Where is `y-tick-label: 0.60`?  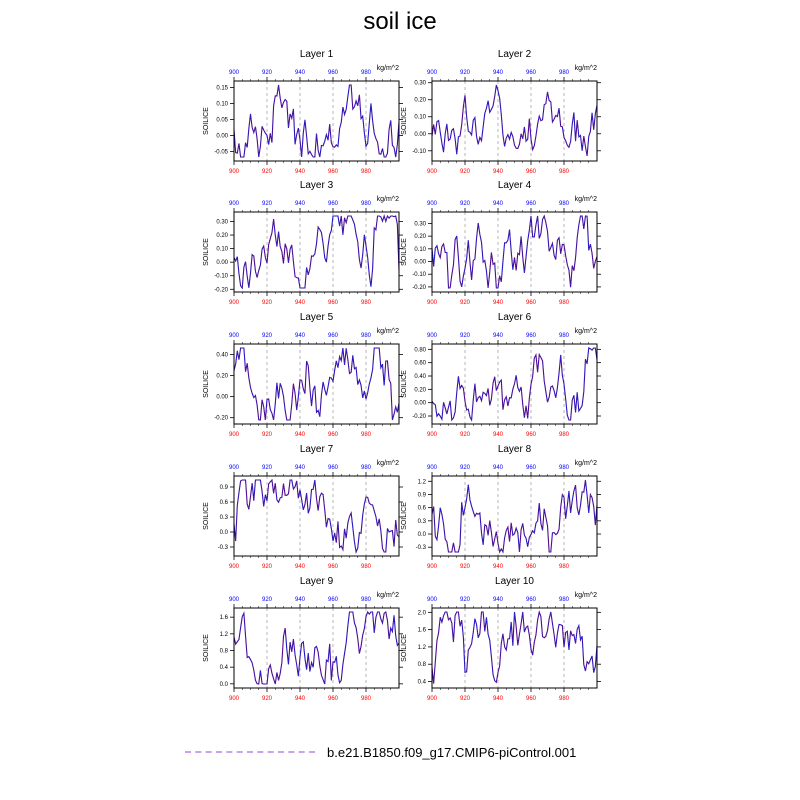
y-tick-label: 0.60 is located at coordinates (420, 364).